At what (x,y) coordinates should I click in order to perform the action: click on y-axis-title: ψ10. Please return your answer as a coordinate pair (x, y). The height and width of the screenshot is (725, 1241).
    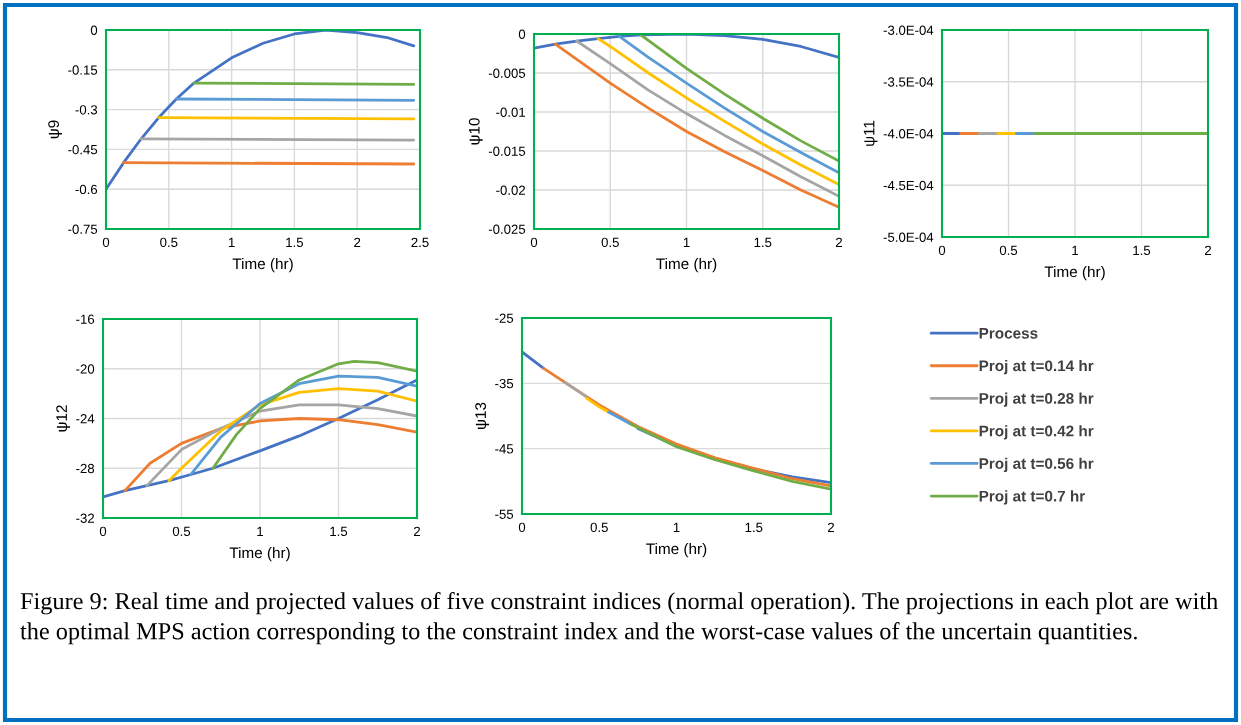
    Looking at the image, I should click on (475, 131).